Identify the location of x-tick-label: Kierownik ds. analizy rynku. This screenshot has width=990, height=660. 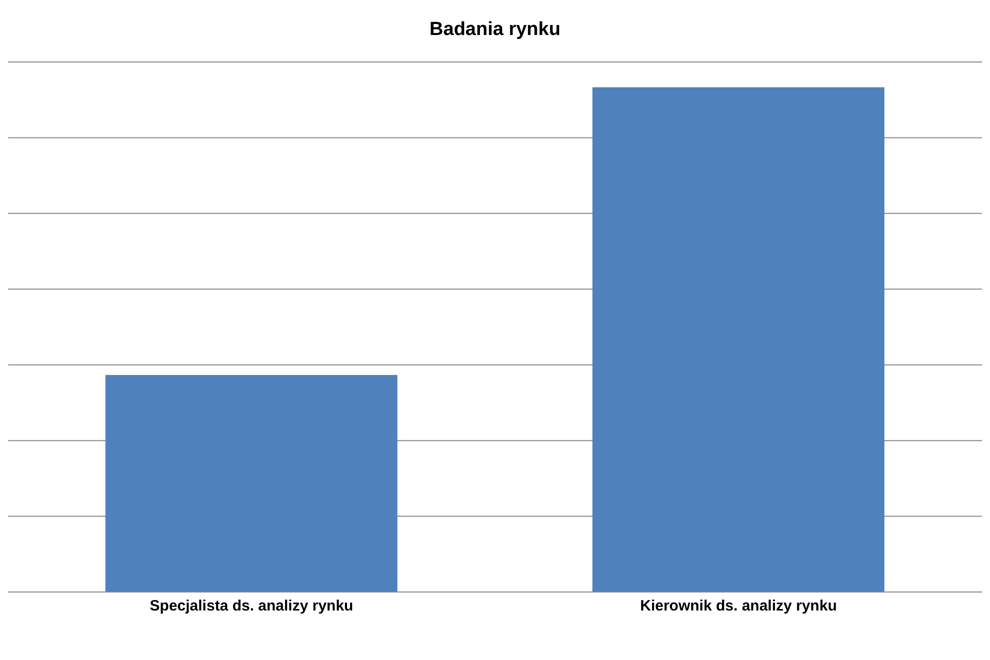
(738, 606).